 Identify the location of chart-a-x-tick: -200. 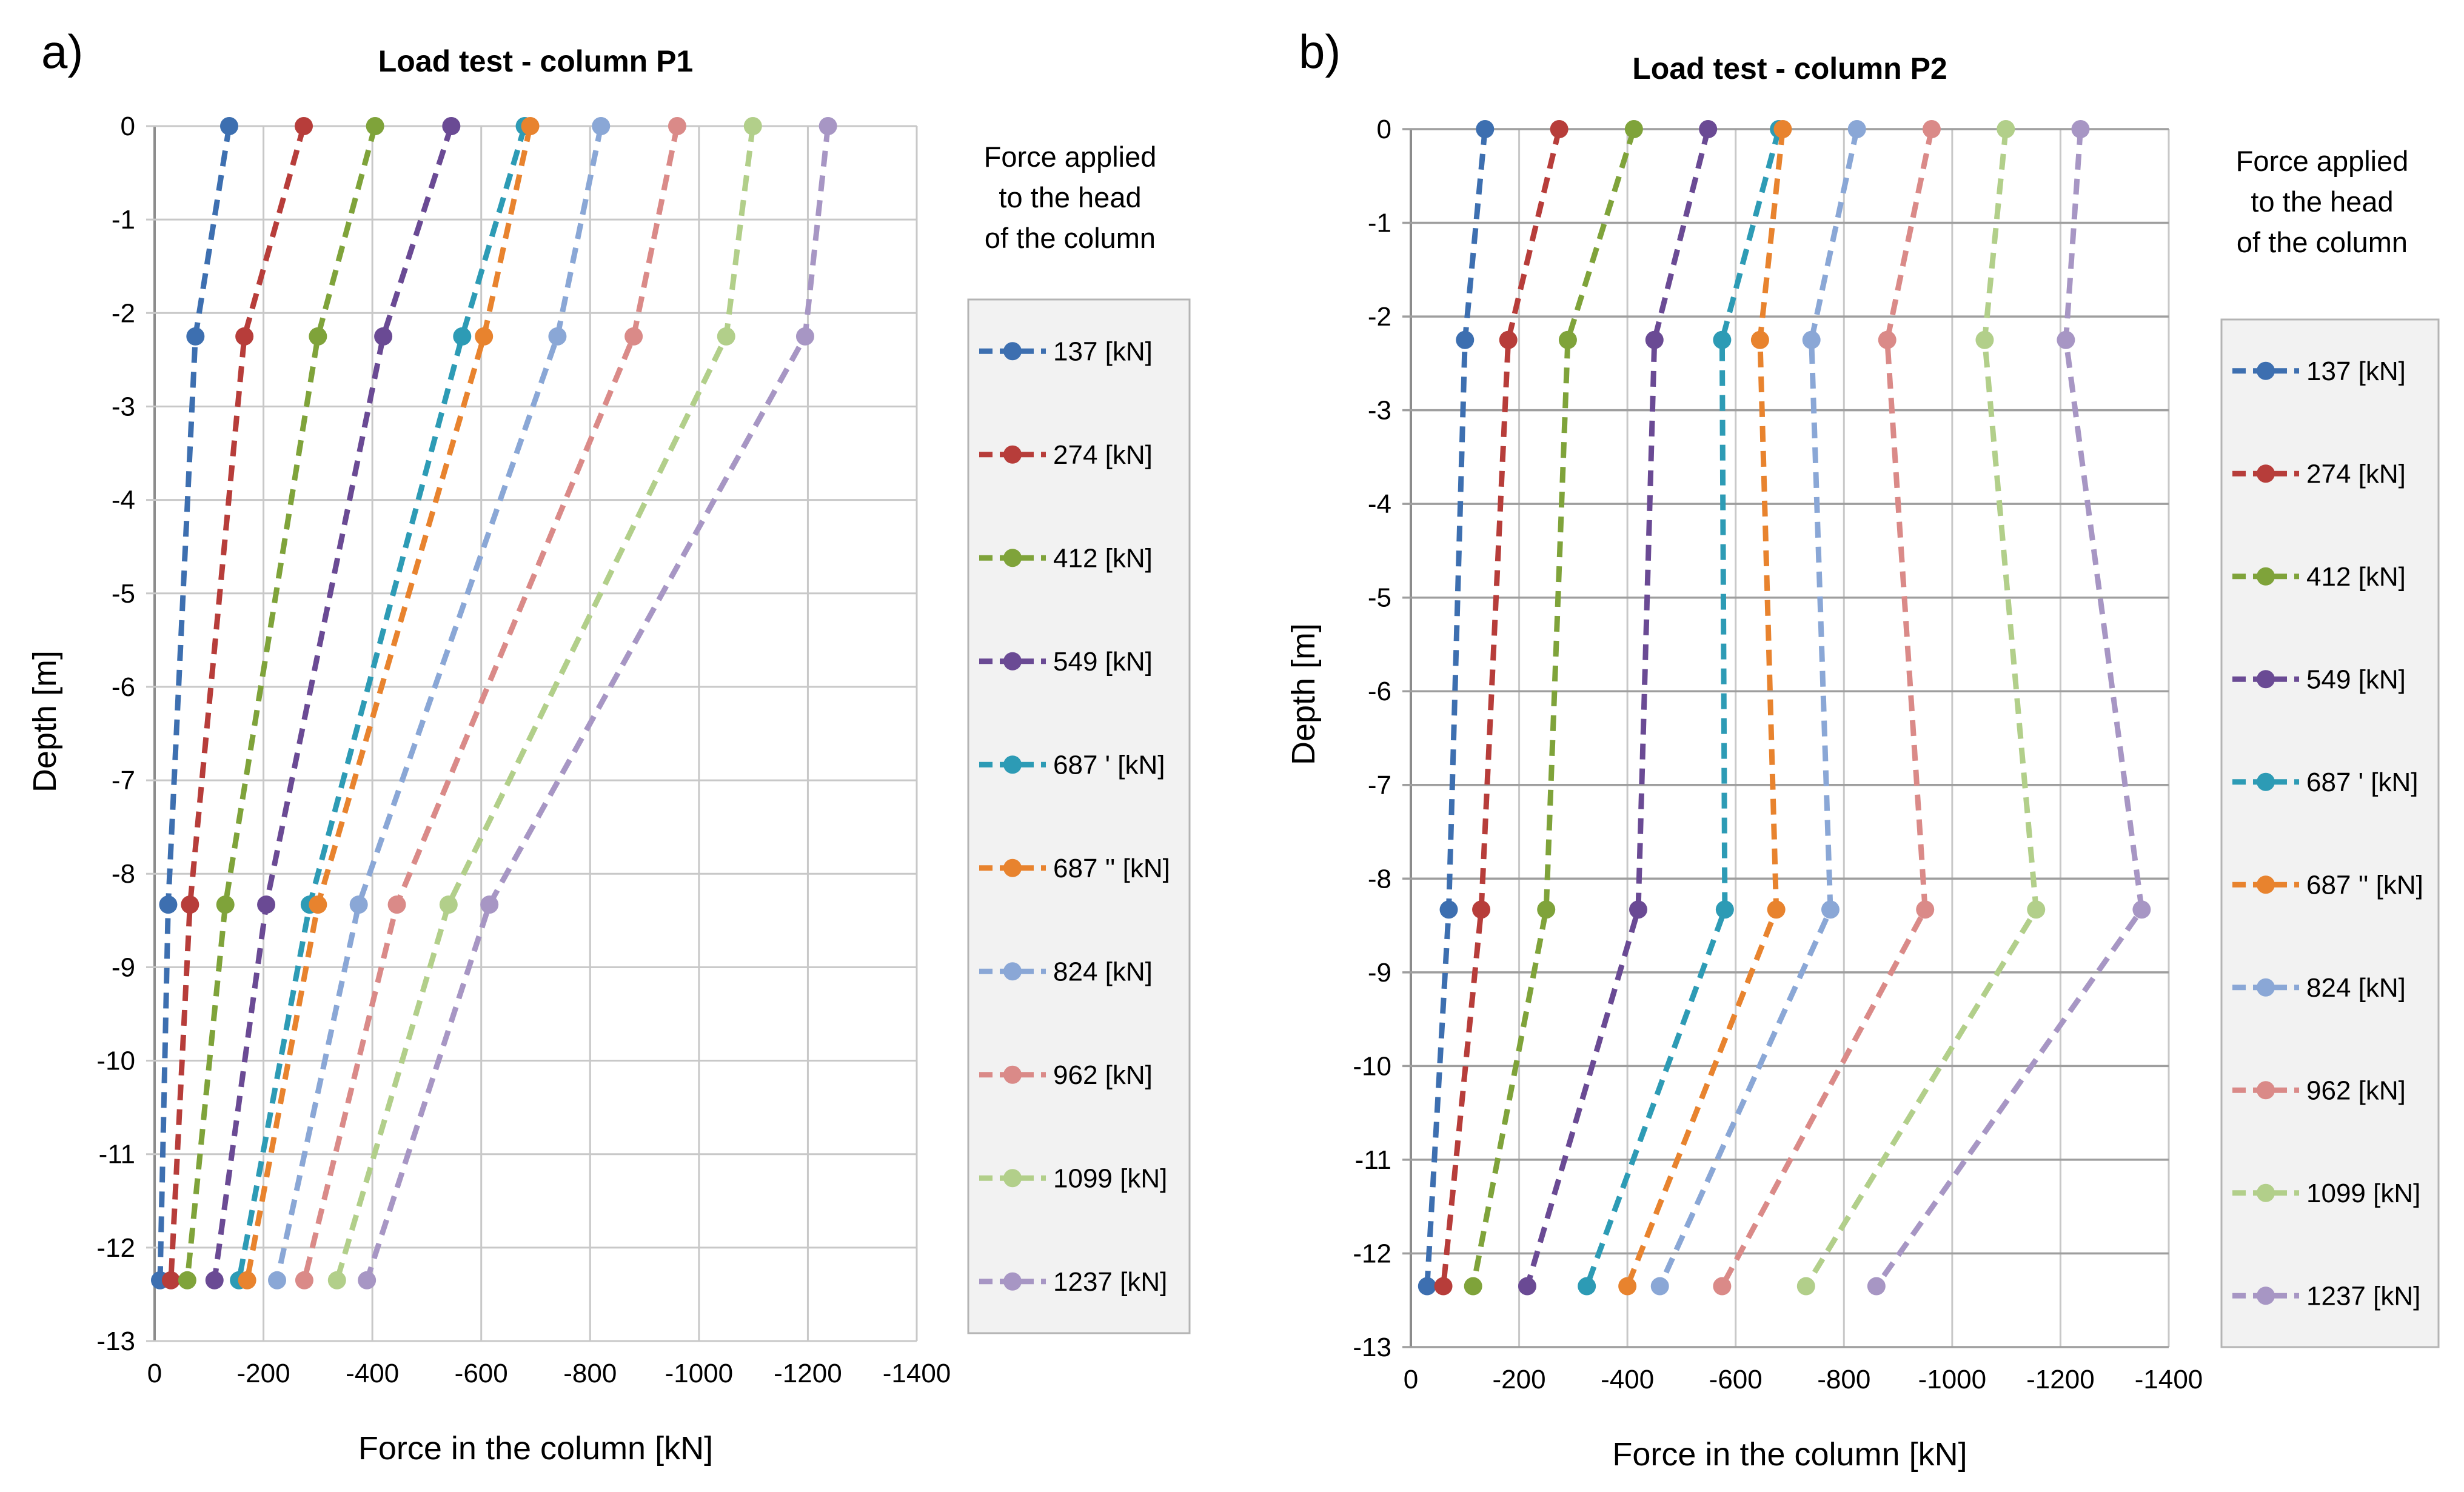
(263, 1373).